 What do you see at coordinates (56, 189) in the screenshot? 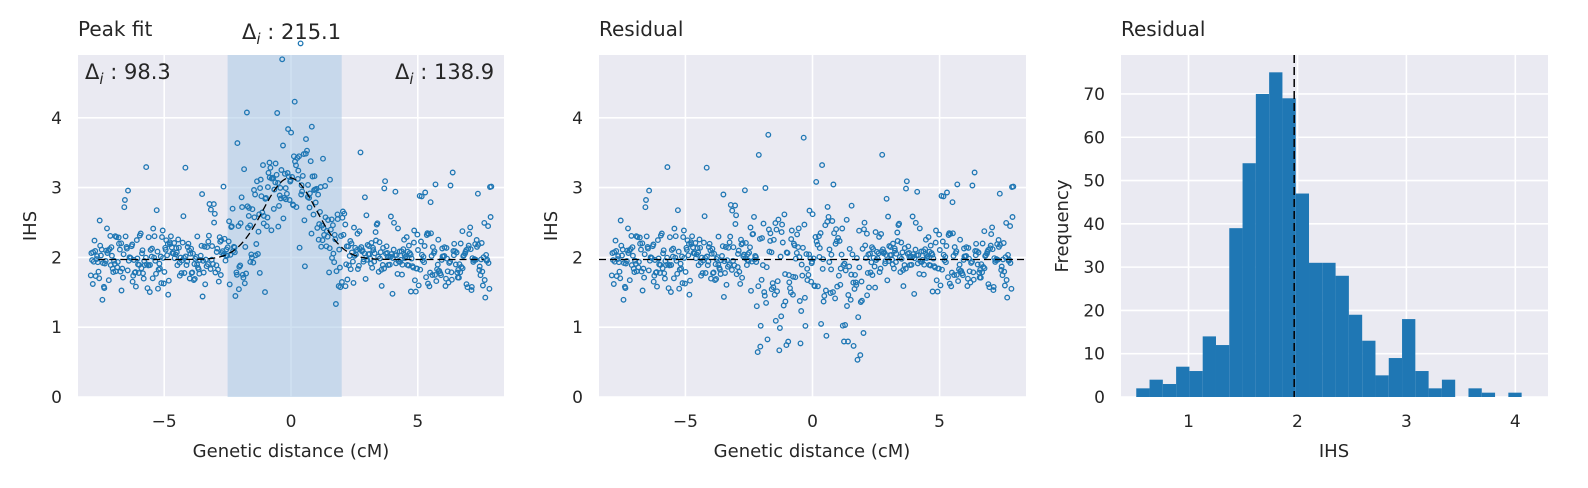
I see `y-tick-label: 3` at bounding box center [56, 189].